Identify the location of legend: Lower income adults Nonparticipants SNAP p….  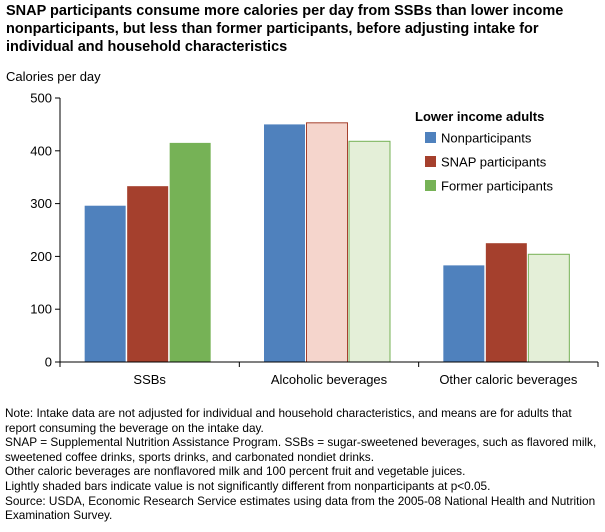
(484, 151).